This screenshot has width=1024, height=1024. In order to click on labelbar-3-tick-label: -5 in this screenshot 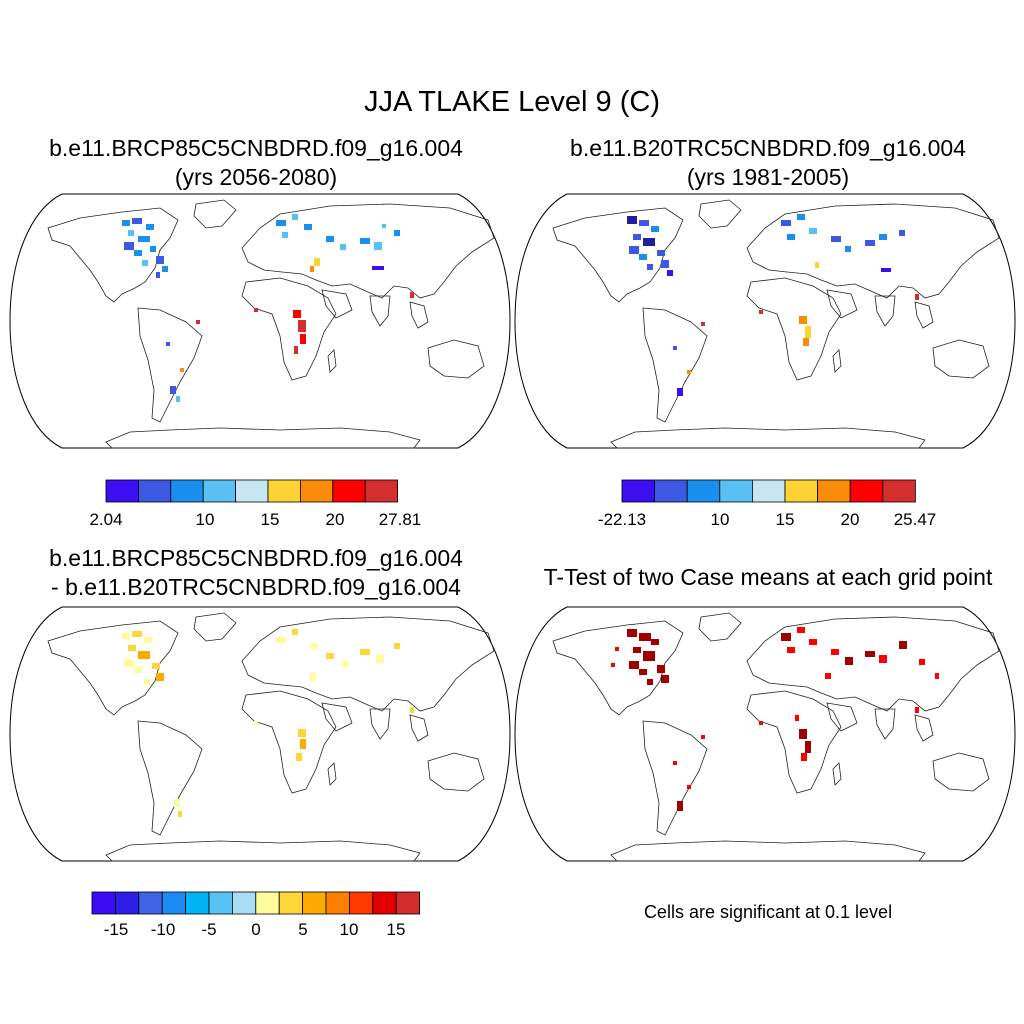, I will do `click(208, 929)`.